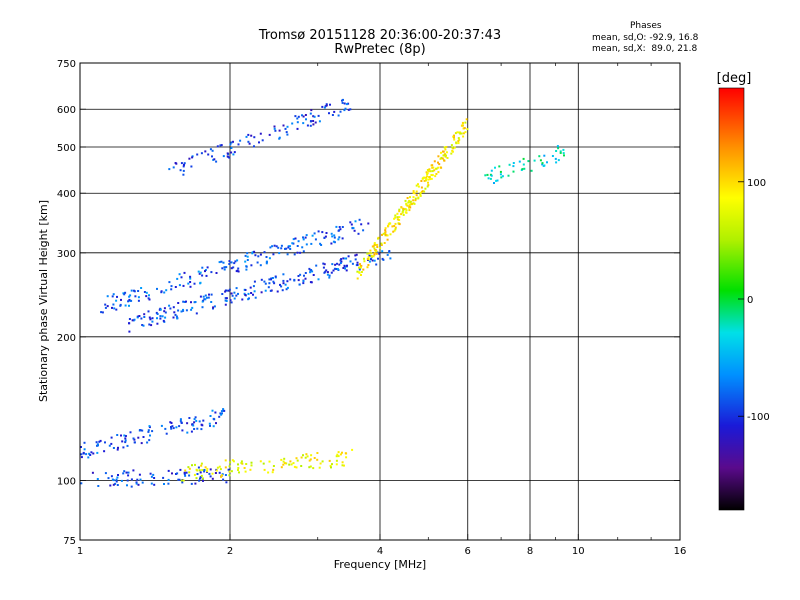 Image resolution: width=800 pixels, height=600 pixels. I want to click on x-tick-label: 8, so click(530, 551).